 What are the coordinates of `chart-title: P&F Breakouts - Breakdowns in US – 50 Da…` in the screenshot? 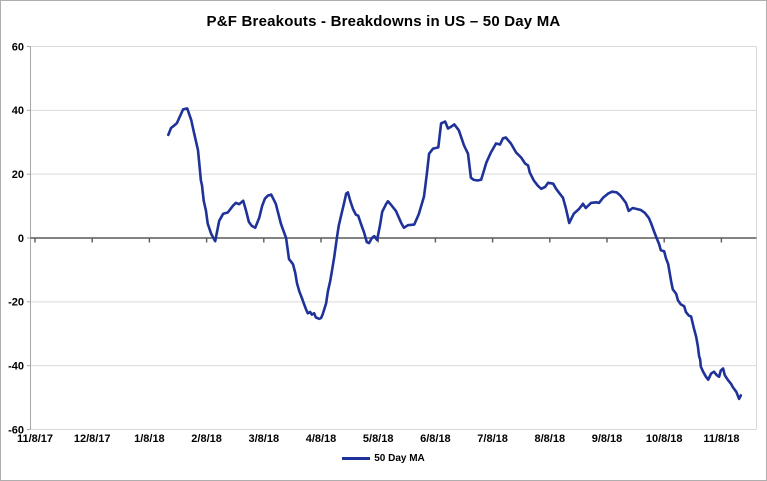 It's located at (383, 21).